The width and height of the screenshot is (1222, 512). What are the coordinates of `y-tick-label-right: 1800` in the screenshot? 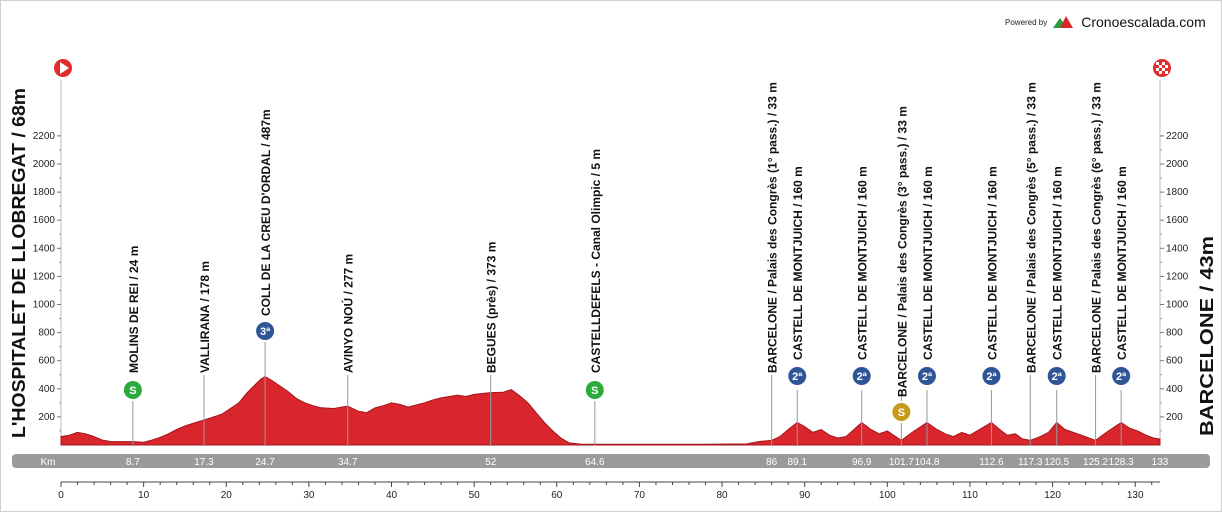 It's located at (1177, 192).